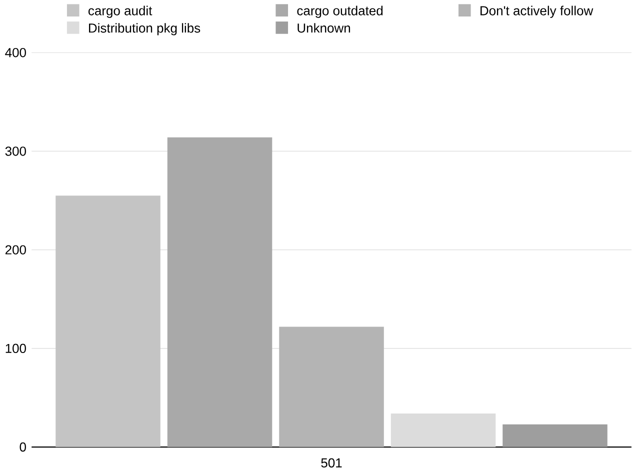 The height and width of the screenshot is (472, 632). Describe the element at coordinates (15, 53) in the screenshot. I see `y-tick-label: 400` at that location.